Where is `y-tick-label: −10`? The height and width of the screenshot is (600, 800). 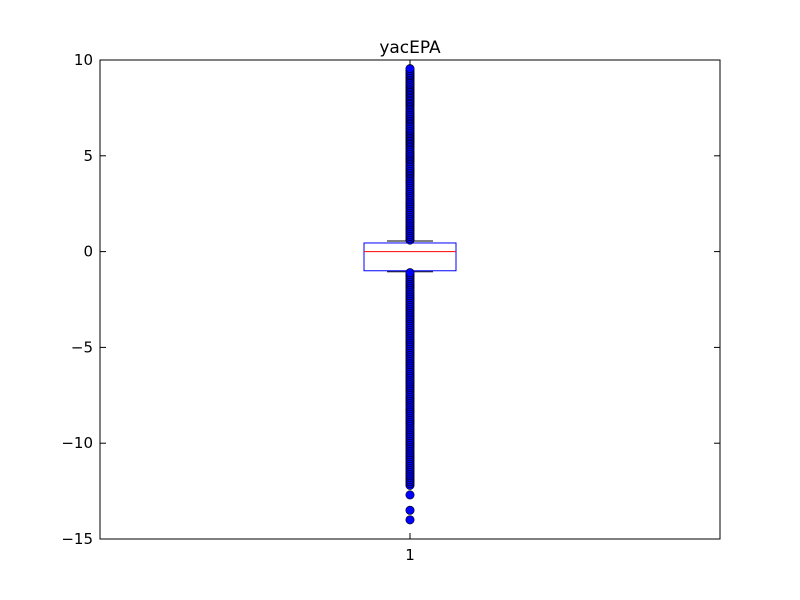
y-tick-label: −10 is located at coordinates (77, 443).